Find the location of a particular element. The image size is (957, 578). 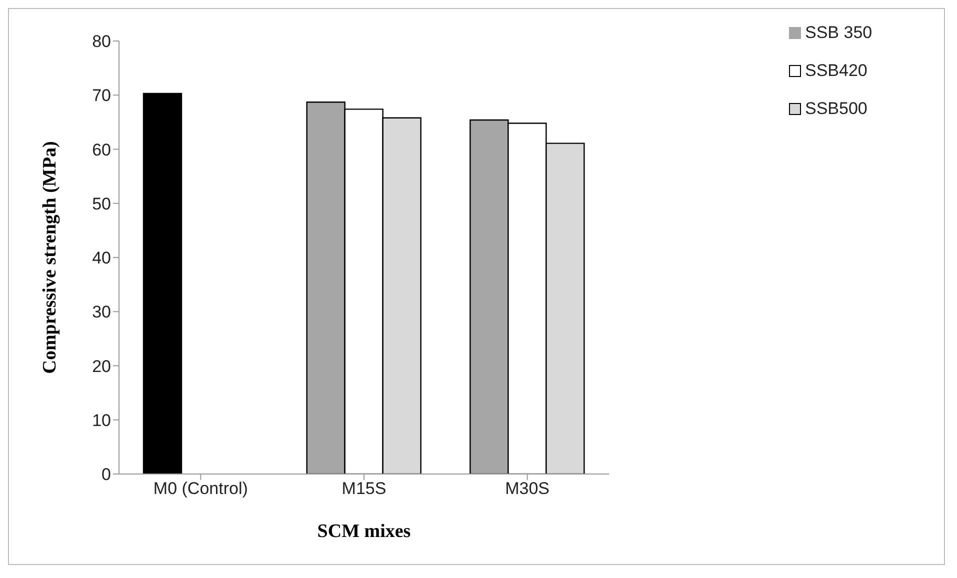

y-tick-label: 70 is located at coordinates (101, 96).